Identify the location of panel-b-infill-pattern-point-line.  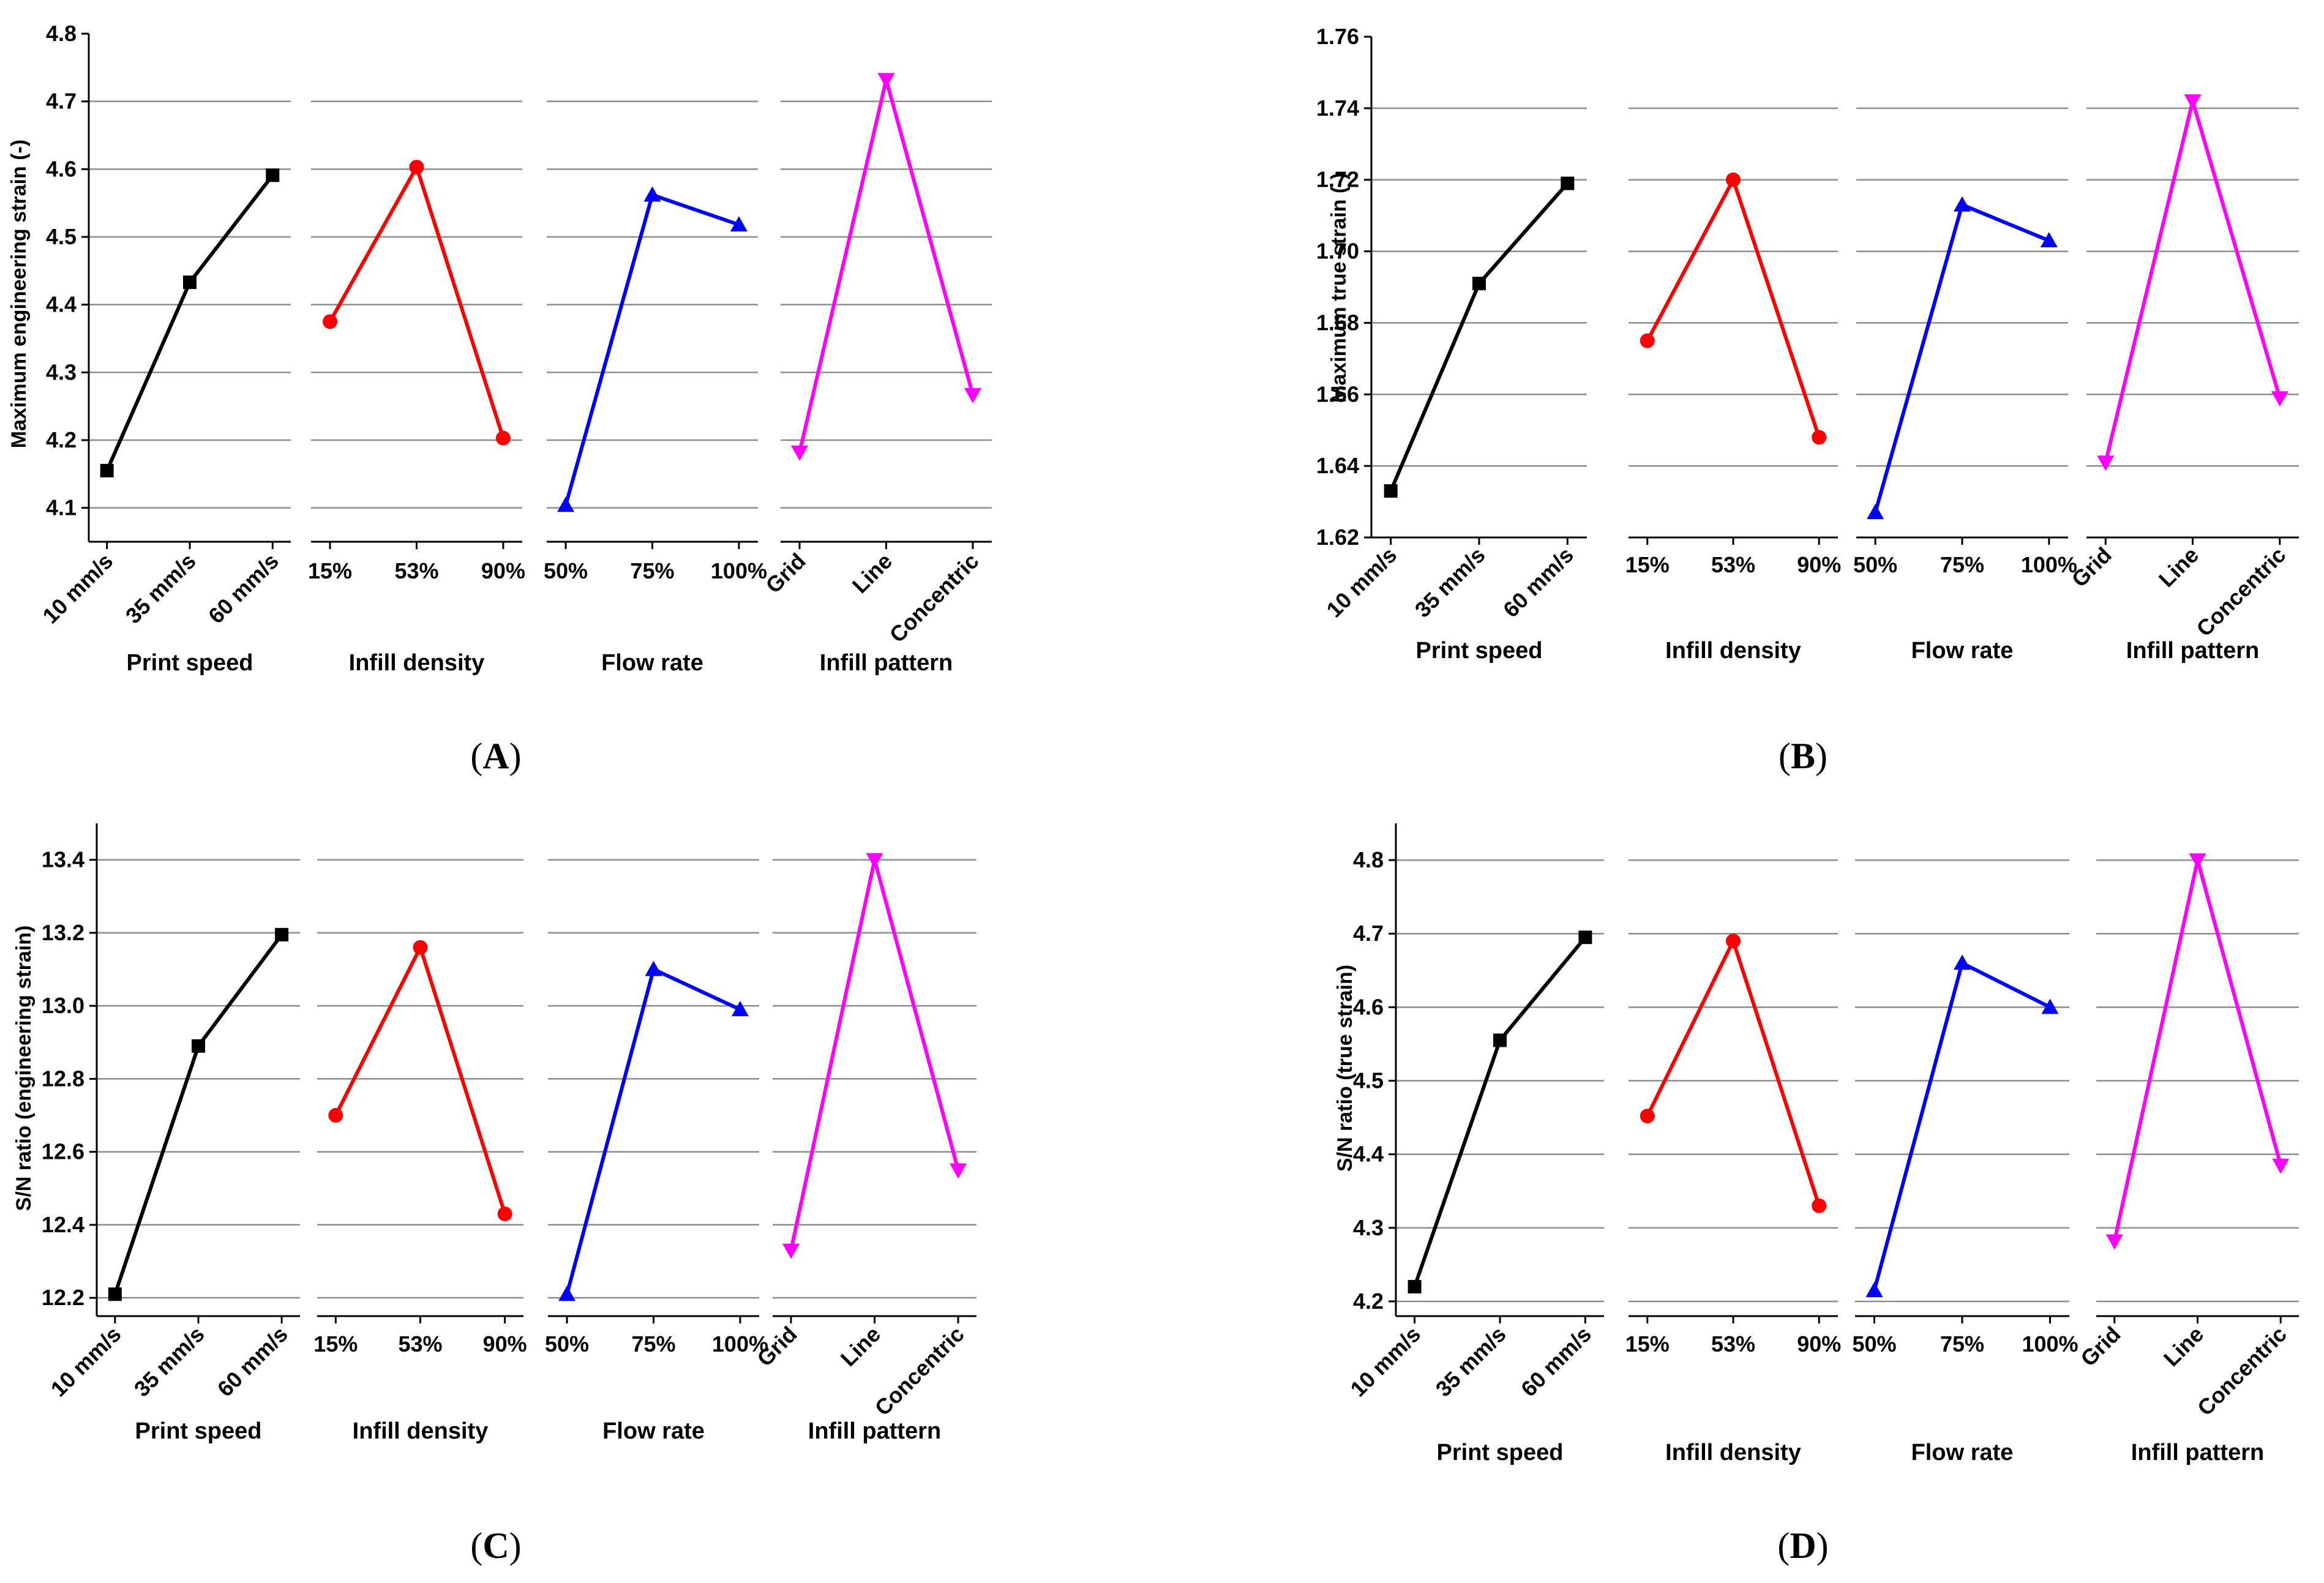
(2193, 102).